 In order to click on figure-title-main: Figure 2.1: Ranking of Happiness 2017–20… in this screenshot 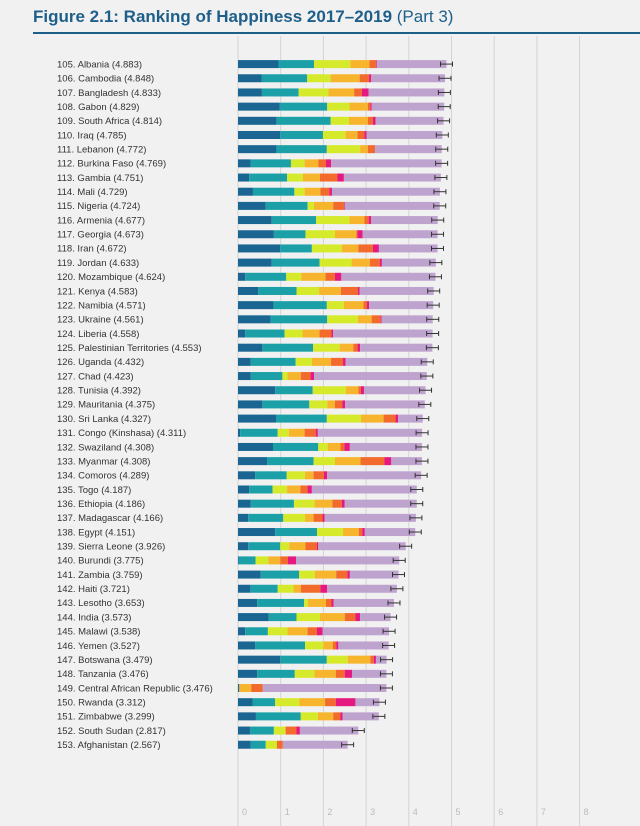, I will do `click(213, 16)`.